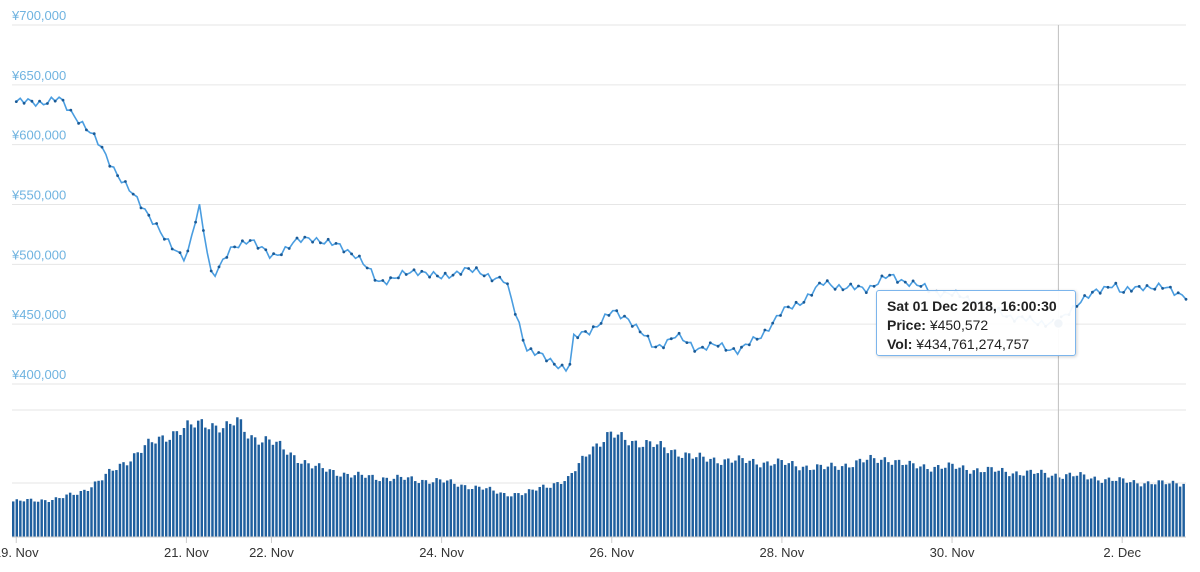 The width and height of the screenshot is (1200, 572). What do you see at coordinates (38, 15) in the screenshot?
I see `y-tick-label: ¥700,000` at bounding box center [38, 15].